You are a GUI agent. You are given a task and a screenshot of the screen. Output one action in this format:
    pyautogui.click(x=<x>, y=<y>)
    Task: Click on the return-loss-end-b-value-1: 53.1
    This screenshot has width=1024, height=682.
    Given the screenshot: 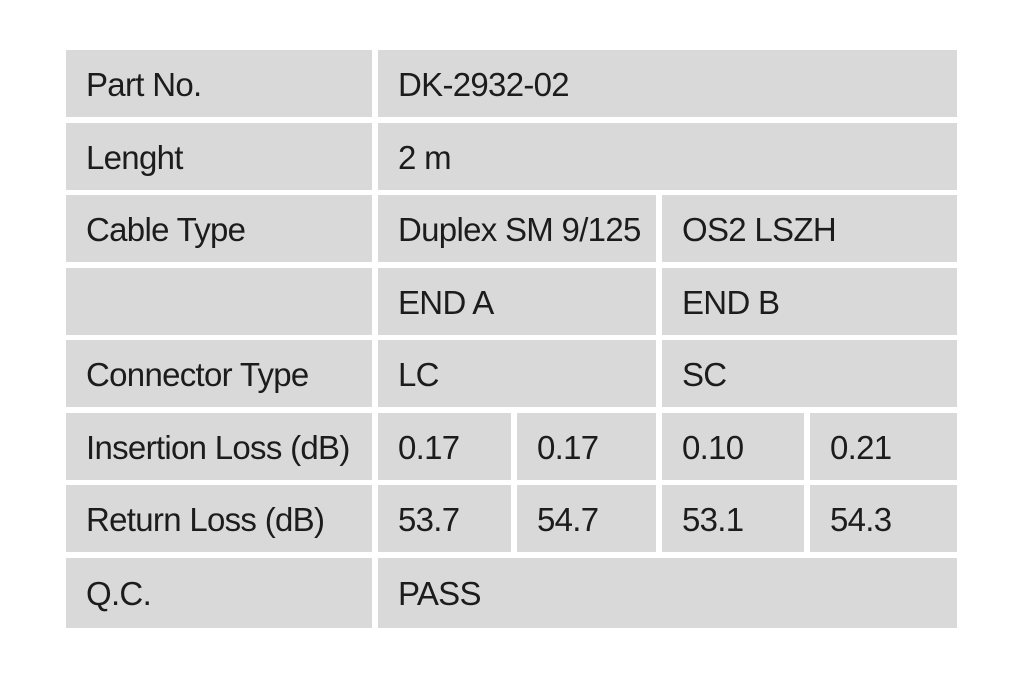 What is the action you would take?
    pyautogui.click(x=733, y=518)
    